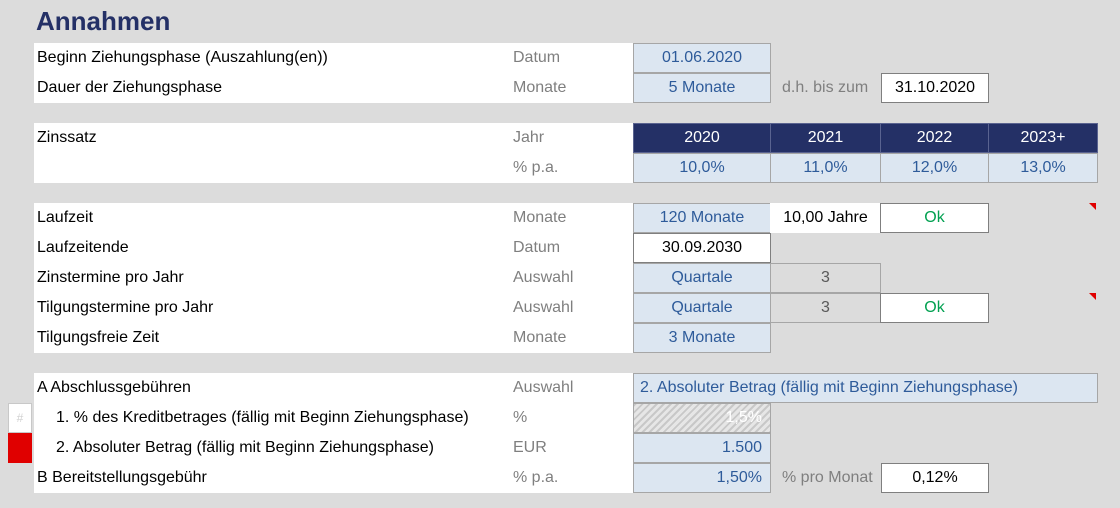 The image size is (1120, 508). Describe the element at coordinates (702, 168) in the screenshot. I see `rate-input-2020: 10,0%` at that location.